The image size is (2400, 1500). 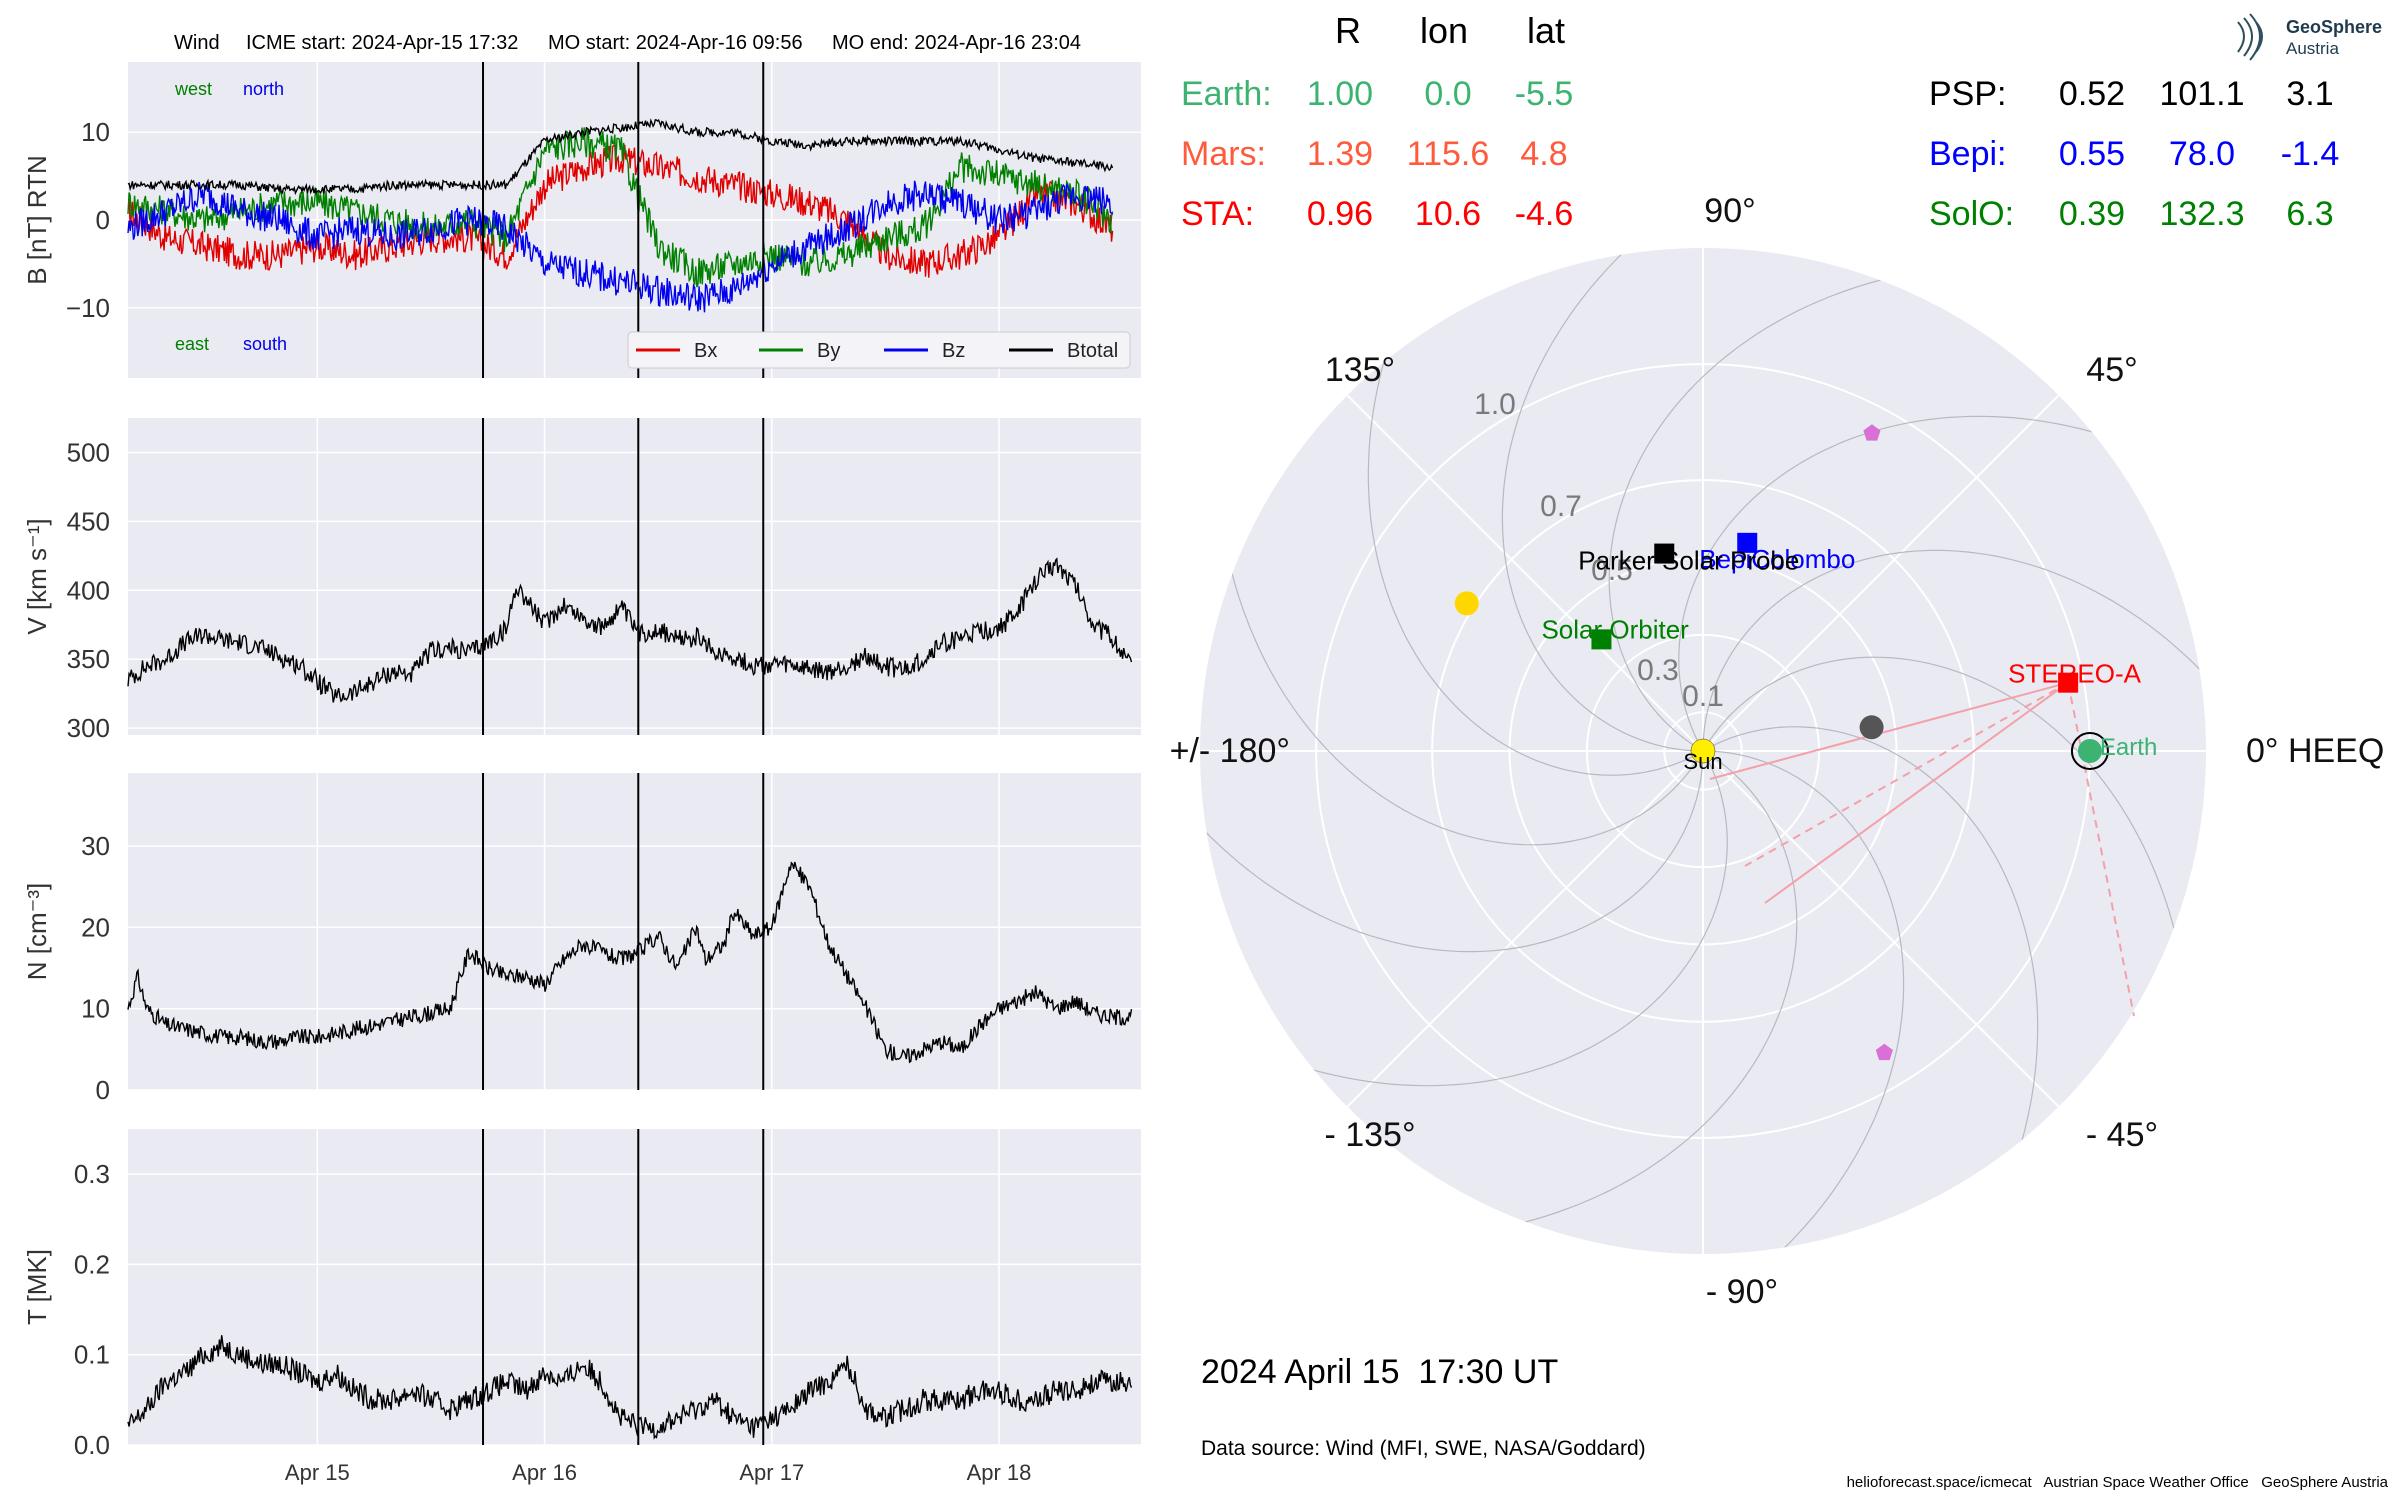 What do you see at coordinates (2201, 214) in the screenshot?
I see `row-lon-solo: 132.3` at bounding box center [2201, 214].